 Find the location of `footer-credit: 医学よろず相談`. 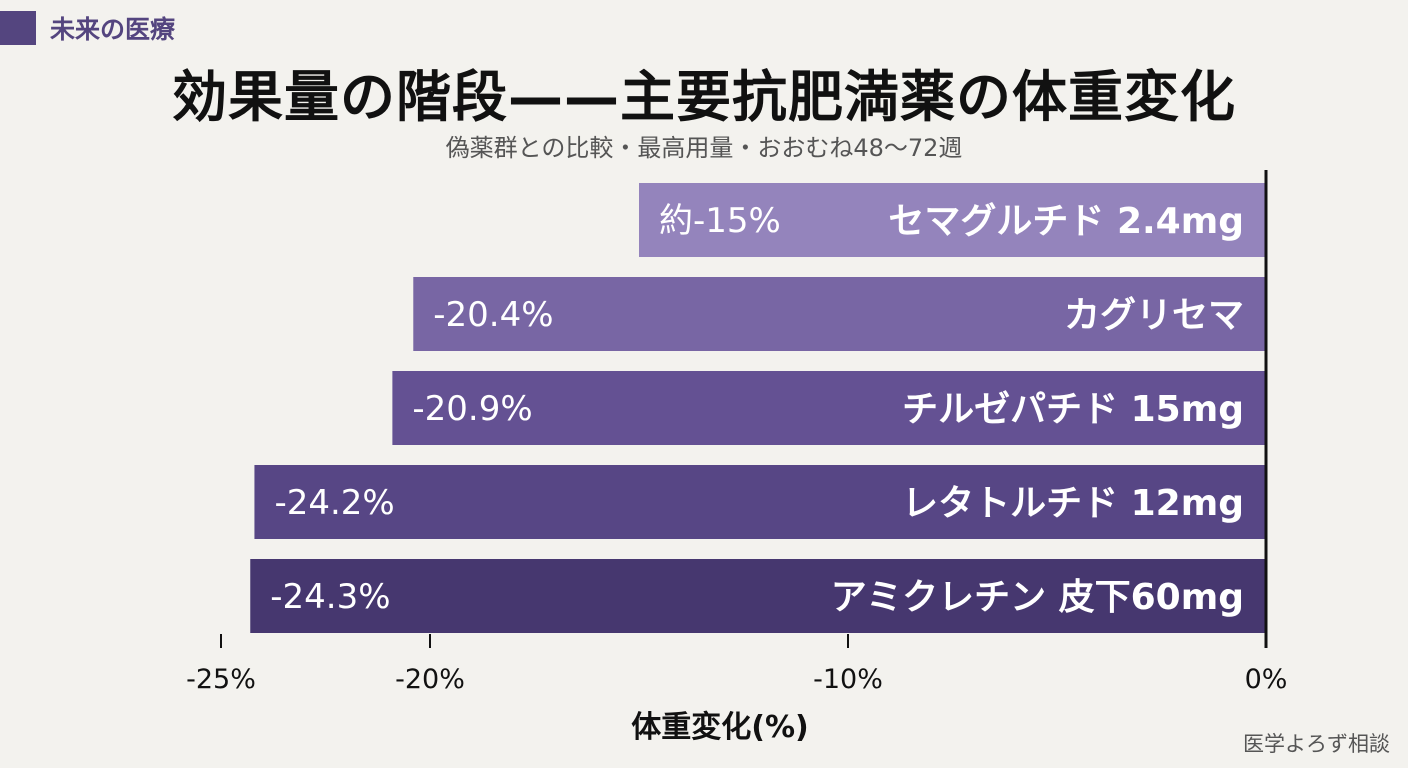

footer-credit: 医学よろず相談 is located at coordinates (1316, 744).